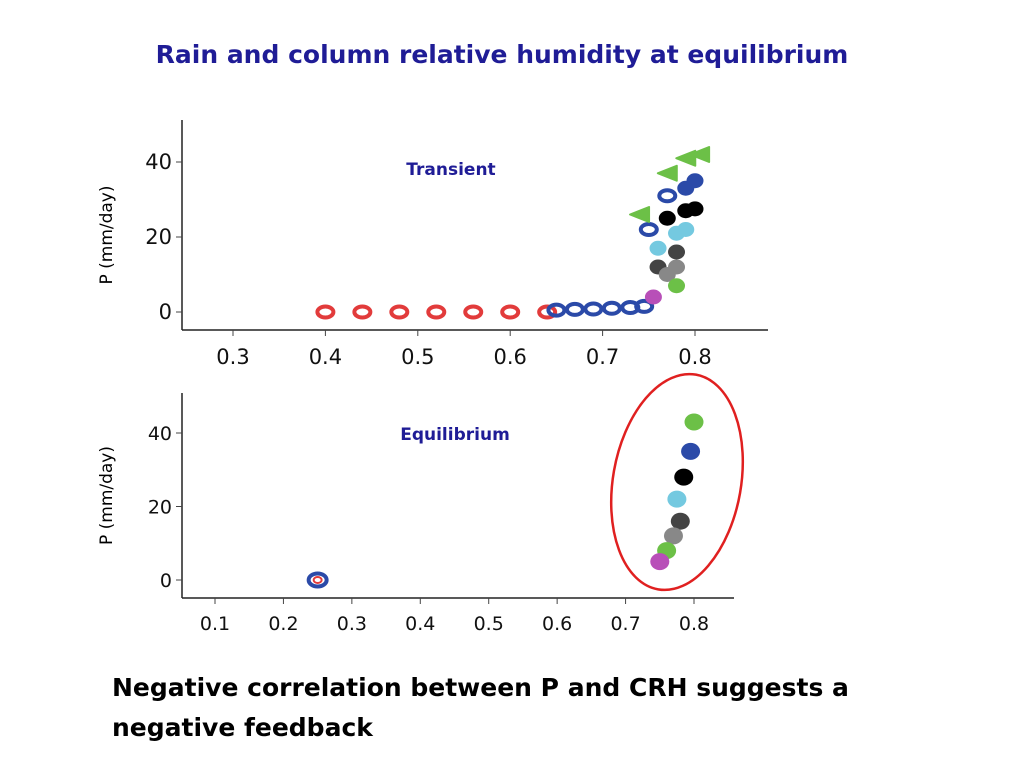  I want to click on panel-title: Transient, so click(450, 170).